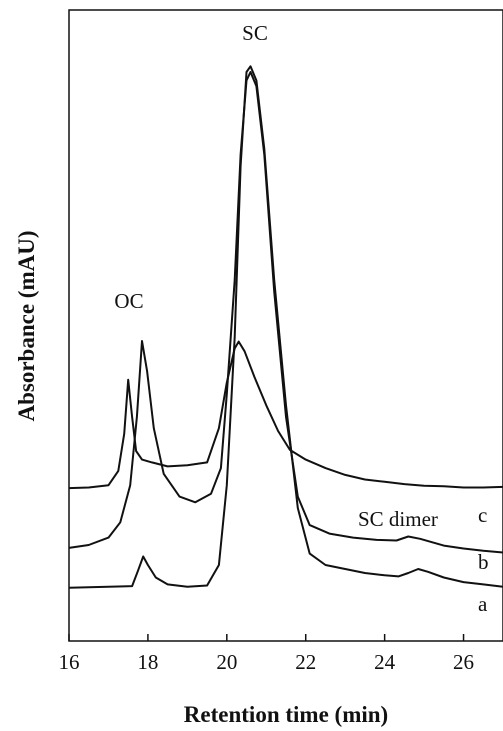 Image resolution: width=503 pixels, height=731 pixels. What do you see at coordinates (483, 604) in the screenshot?
I see `curve-a-label: a` at bounding box center [483, 604].